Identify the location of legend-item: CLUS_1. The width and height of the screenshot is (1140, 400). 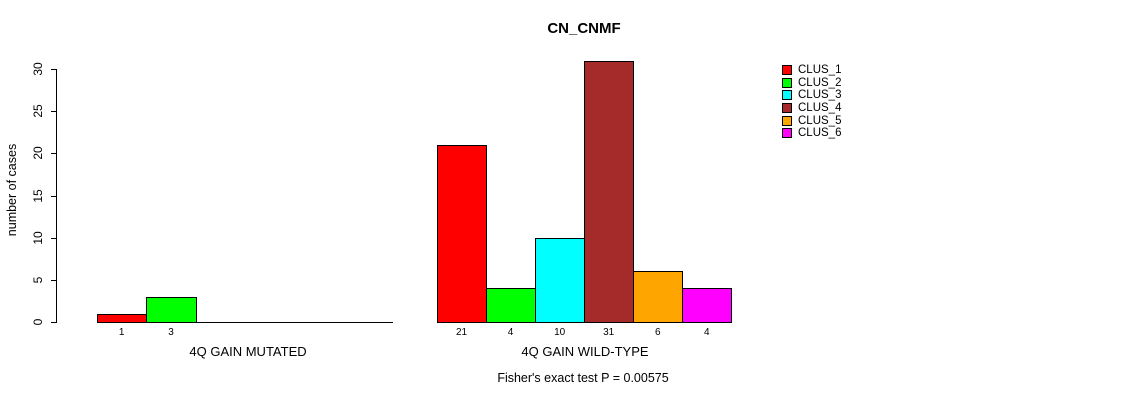
(811, 70).